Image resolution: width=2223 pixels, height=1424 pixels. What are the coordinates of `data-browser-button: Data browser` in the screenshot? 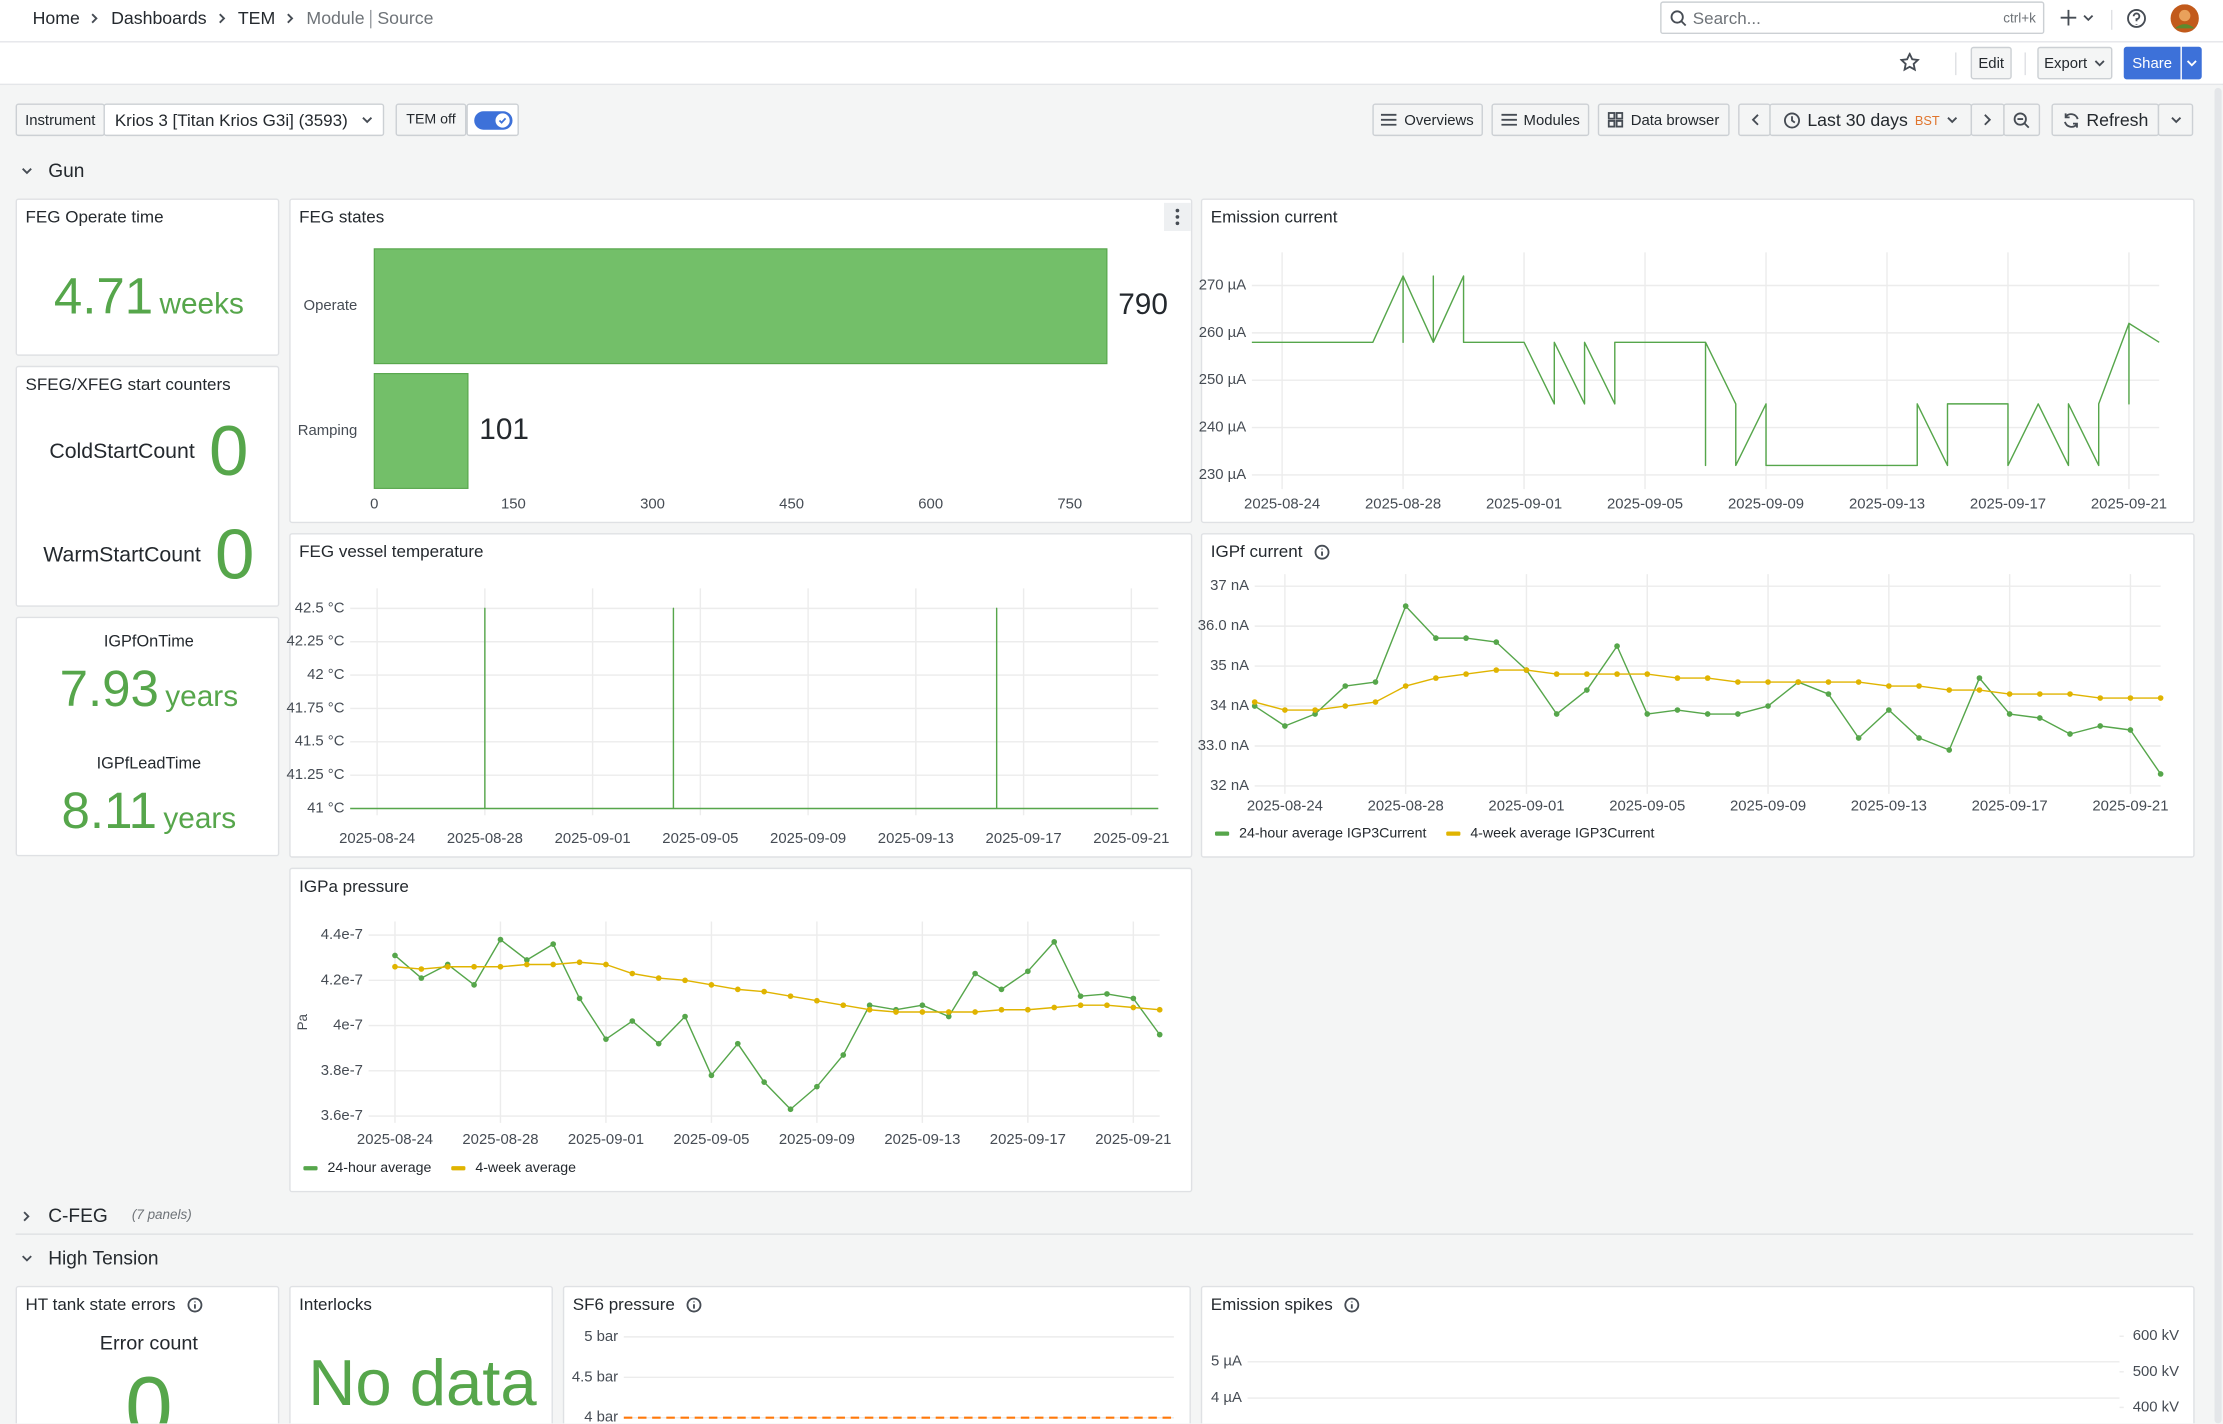 It's located at (1663, 120).